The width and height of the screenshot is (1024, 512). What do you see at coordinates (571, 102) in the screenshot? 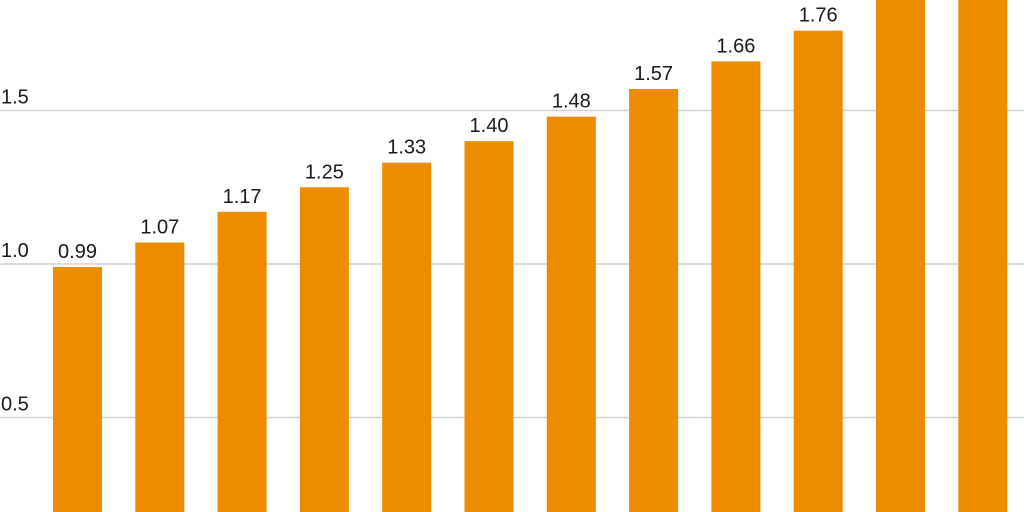
I see `data-label: 1.48` at bounding box center [571, 102].